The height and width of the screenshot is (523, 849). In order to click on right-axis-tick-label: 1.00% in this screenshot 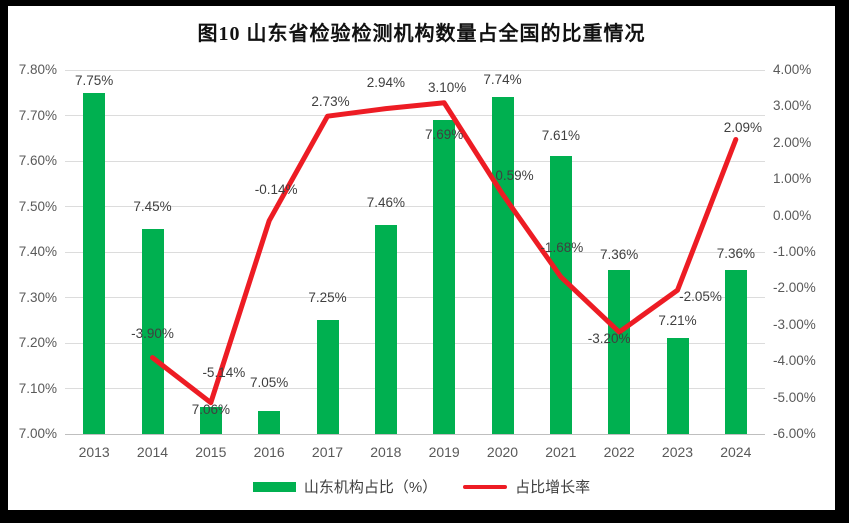, I will do `click(792, 179)`.